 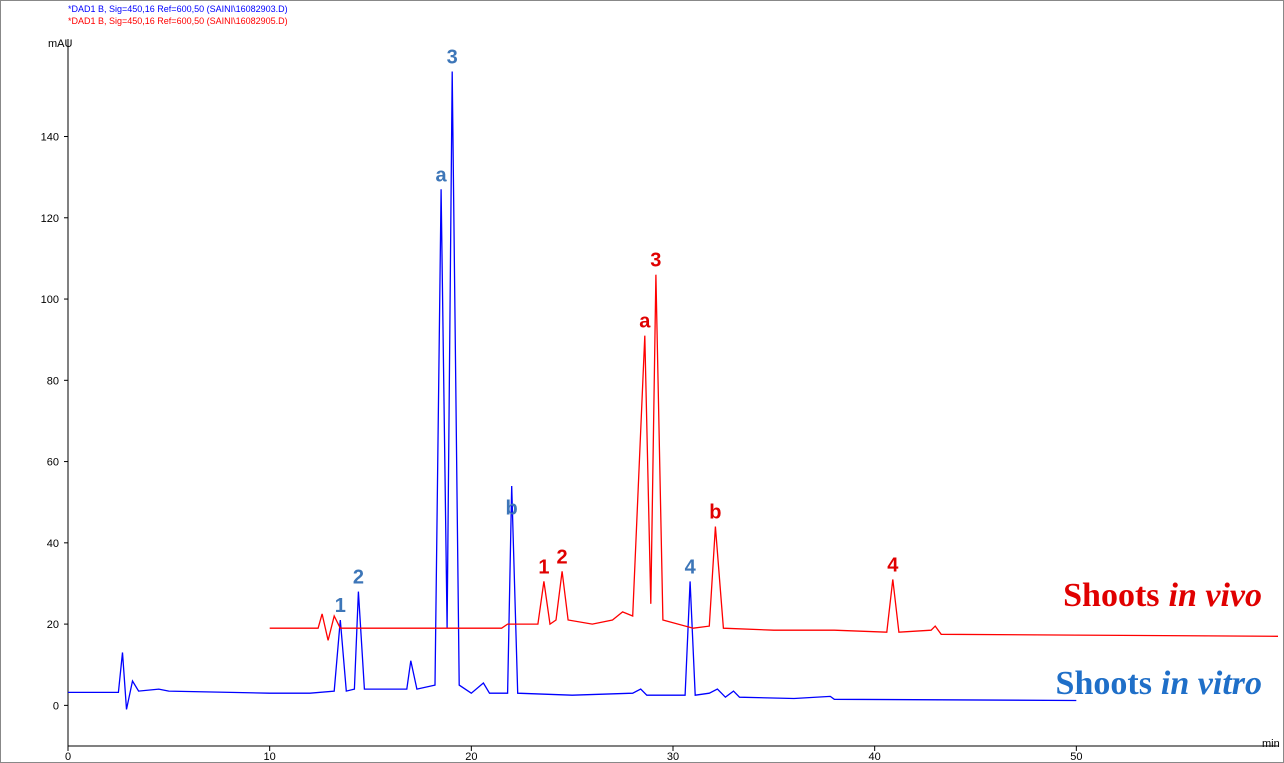 What do you see at coordinates (50, 138) in the screenshot?
I see `y-tick-label: 140` at bounding box center [50, 138].